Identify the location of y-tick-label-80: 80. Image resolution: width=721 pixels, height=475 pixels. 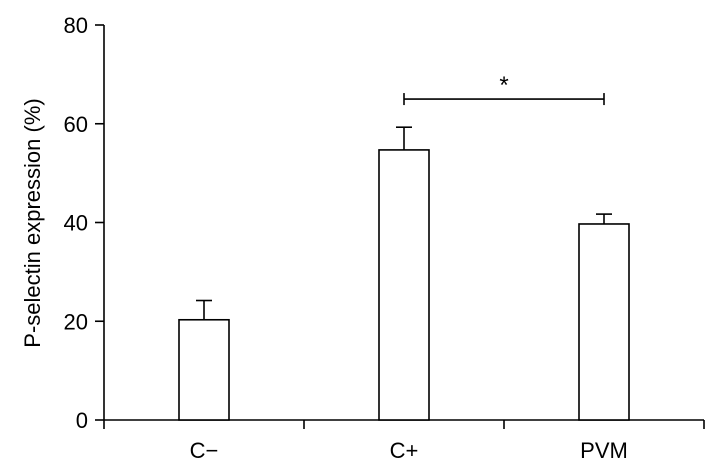
(76, 25).